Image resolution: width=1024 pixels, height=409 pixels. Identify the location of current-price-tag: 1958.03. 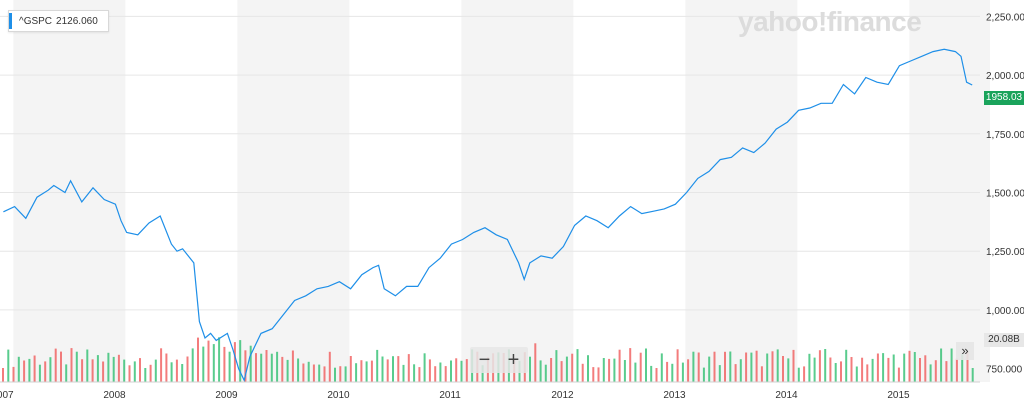
(1004, 98).